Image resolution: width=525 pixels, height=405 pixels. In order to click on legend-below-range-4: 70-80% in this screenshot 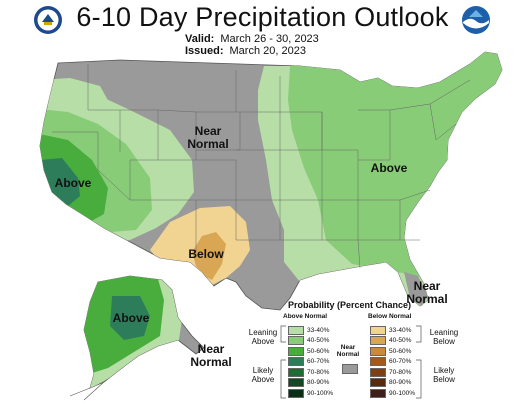, I will do `click(400, 372)`.